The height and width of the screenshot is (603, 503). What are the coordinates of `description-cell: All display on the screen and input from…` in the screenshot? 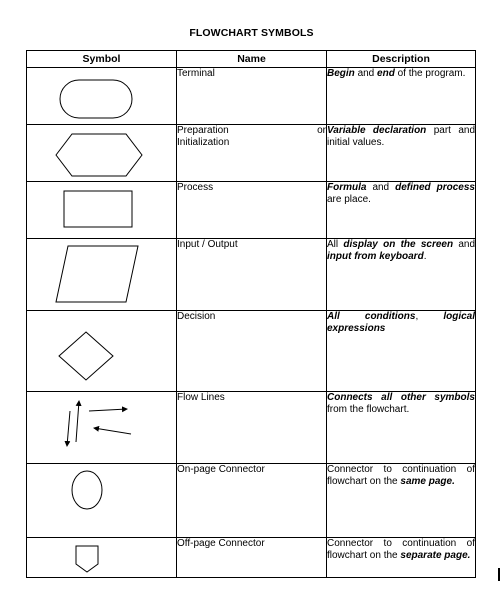 It's located at (401, 274).